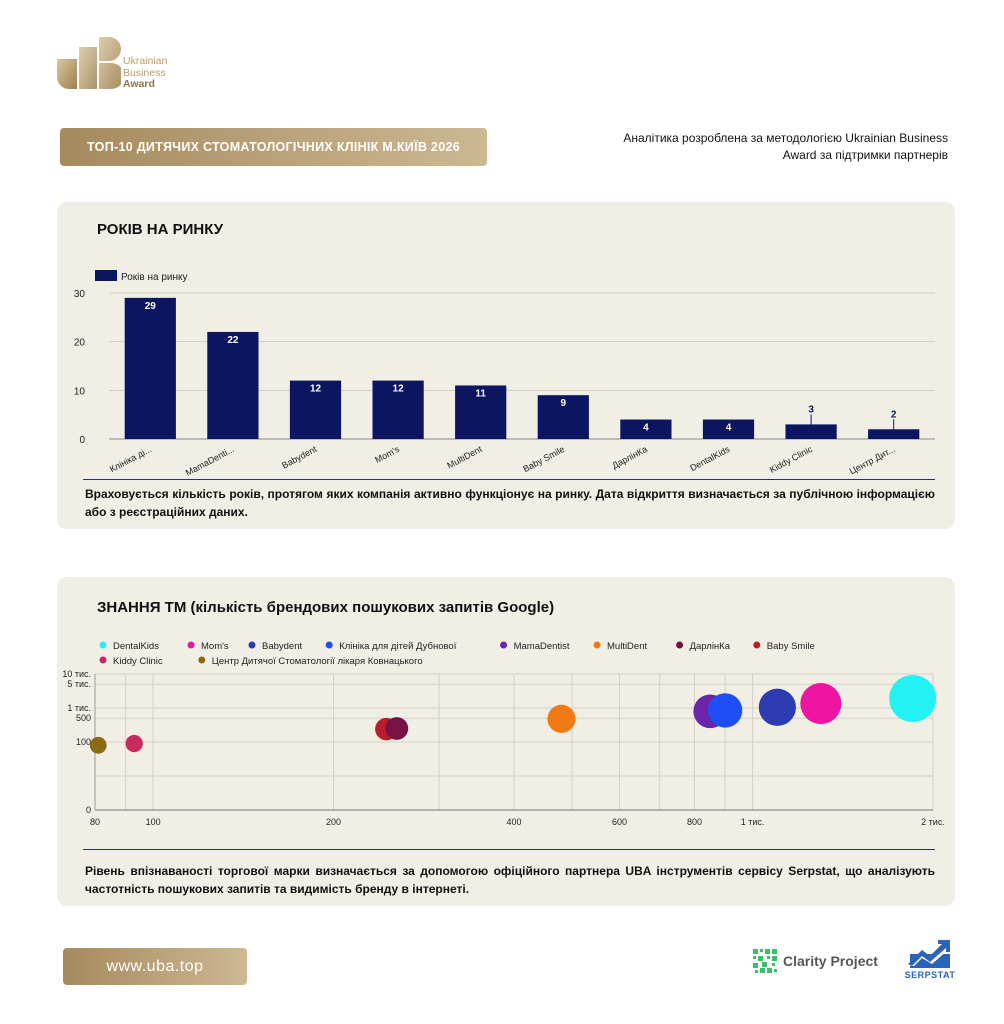 This screenshot has width=1004, height=1024. I want to click on x-tick-label: 1 тис., so click(753, 822).